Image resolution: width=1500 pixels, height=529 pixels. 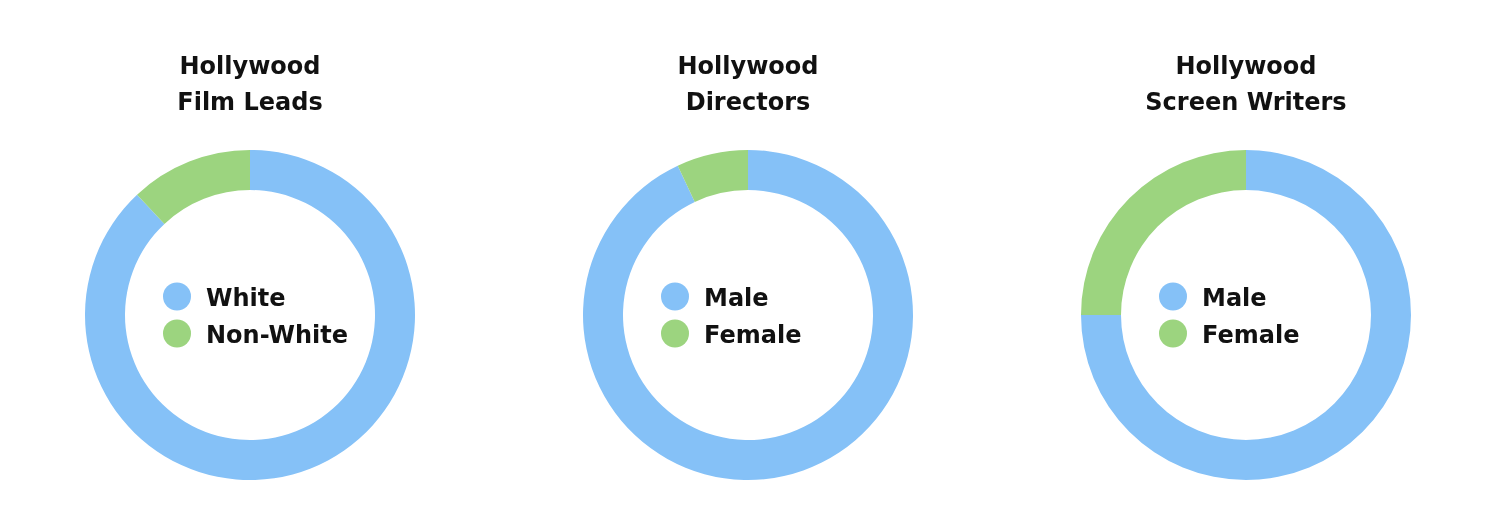 What do you see at coordinates (1246, 84) in the screenshot?
I see `chart-title: Hollywood Screen Writers` at bounding box center [1246, 84].